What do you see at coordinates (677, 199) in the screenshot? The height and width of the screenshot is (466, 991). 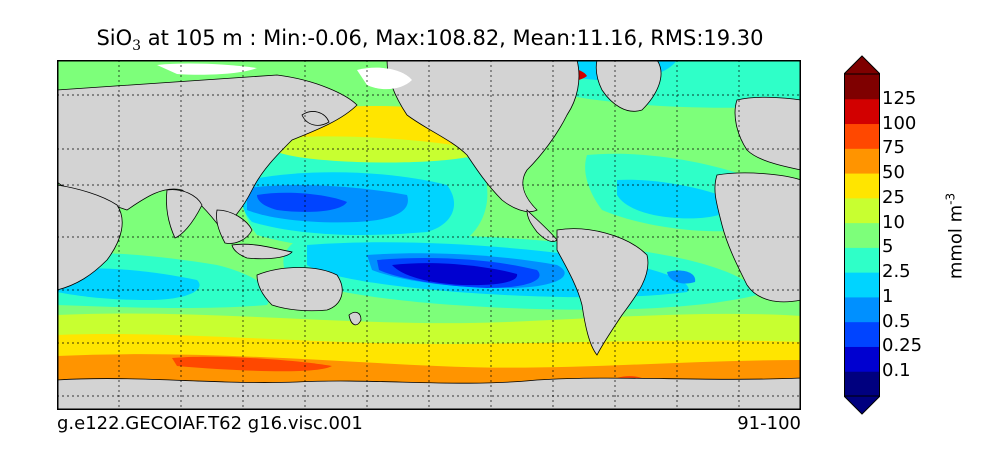 I see `north-atlantic-1-2-5-band` at bounding box center [677, 199].